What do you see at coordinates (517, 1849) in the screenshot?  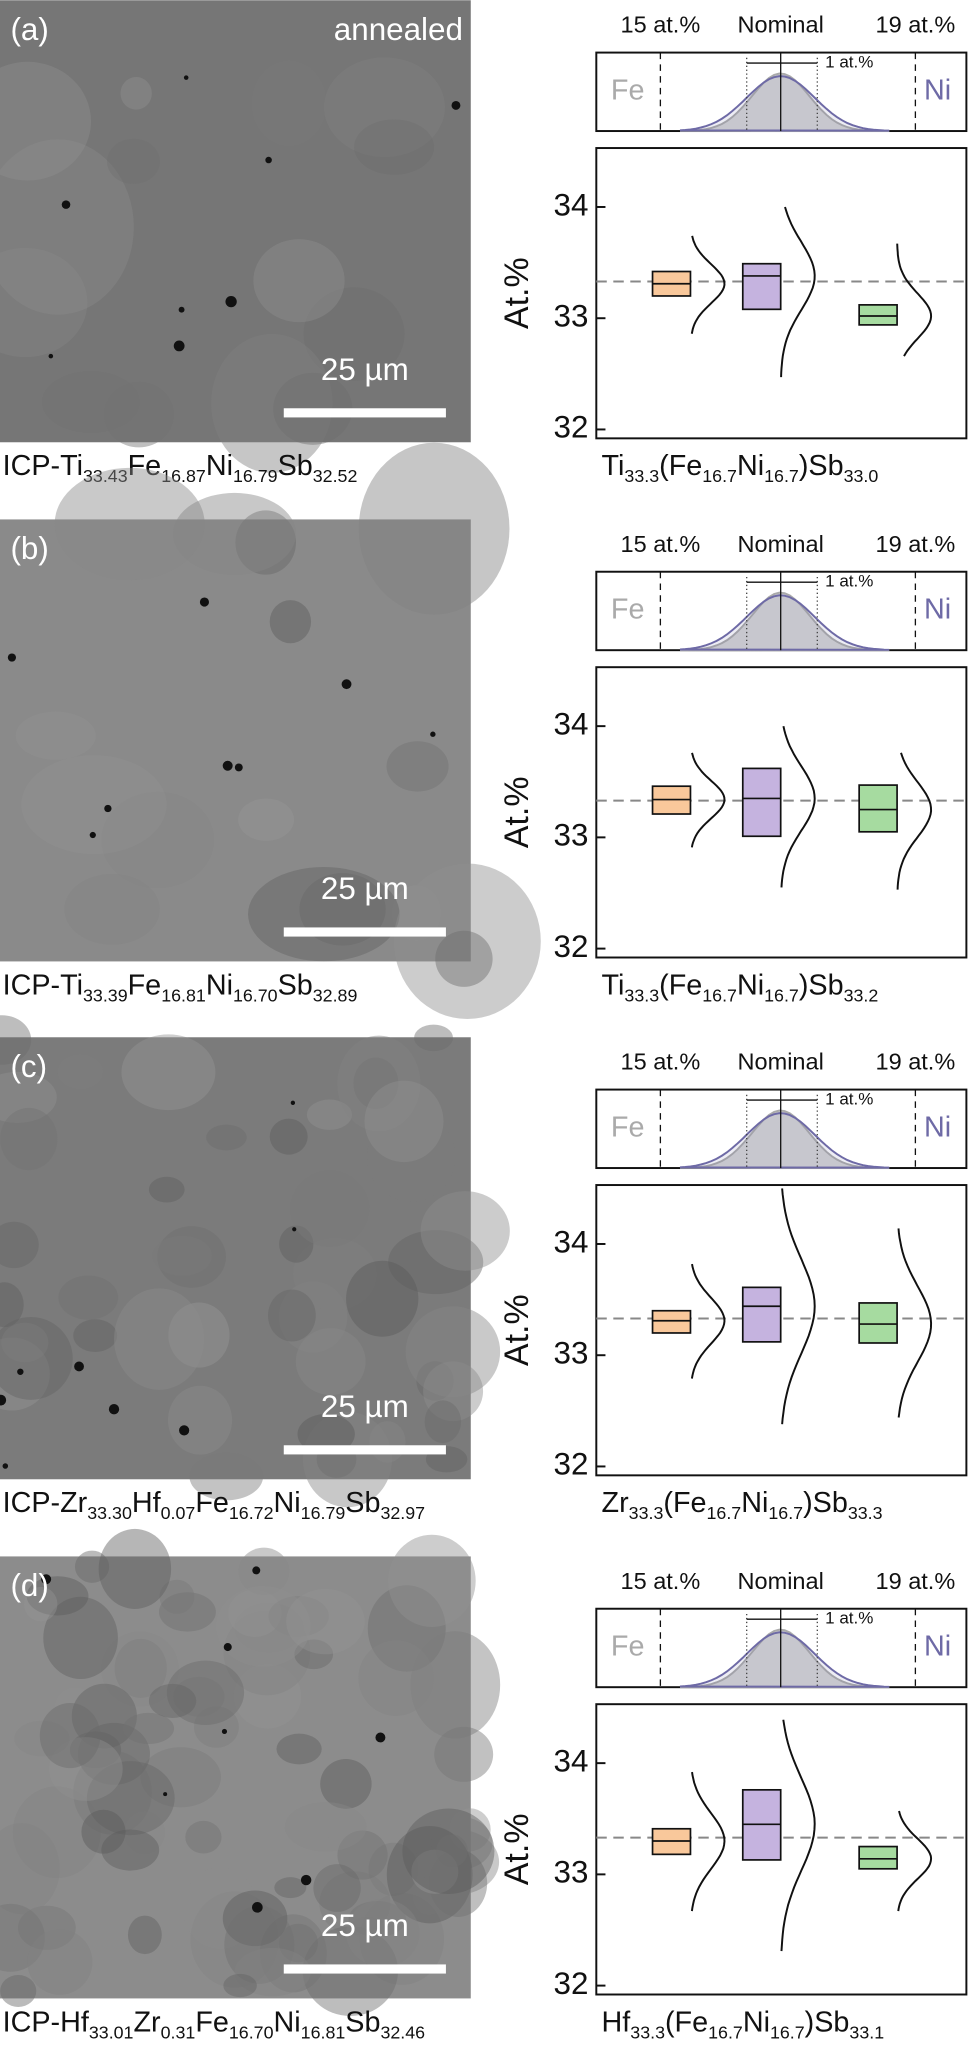 I see `y-axis-label: At.%` at bounding box center [517, 1849].